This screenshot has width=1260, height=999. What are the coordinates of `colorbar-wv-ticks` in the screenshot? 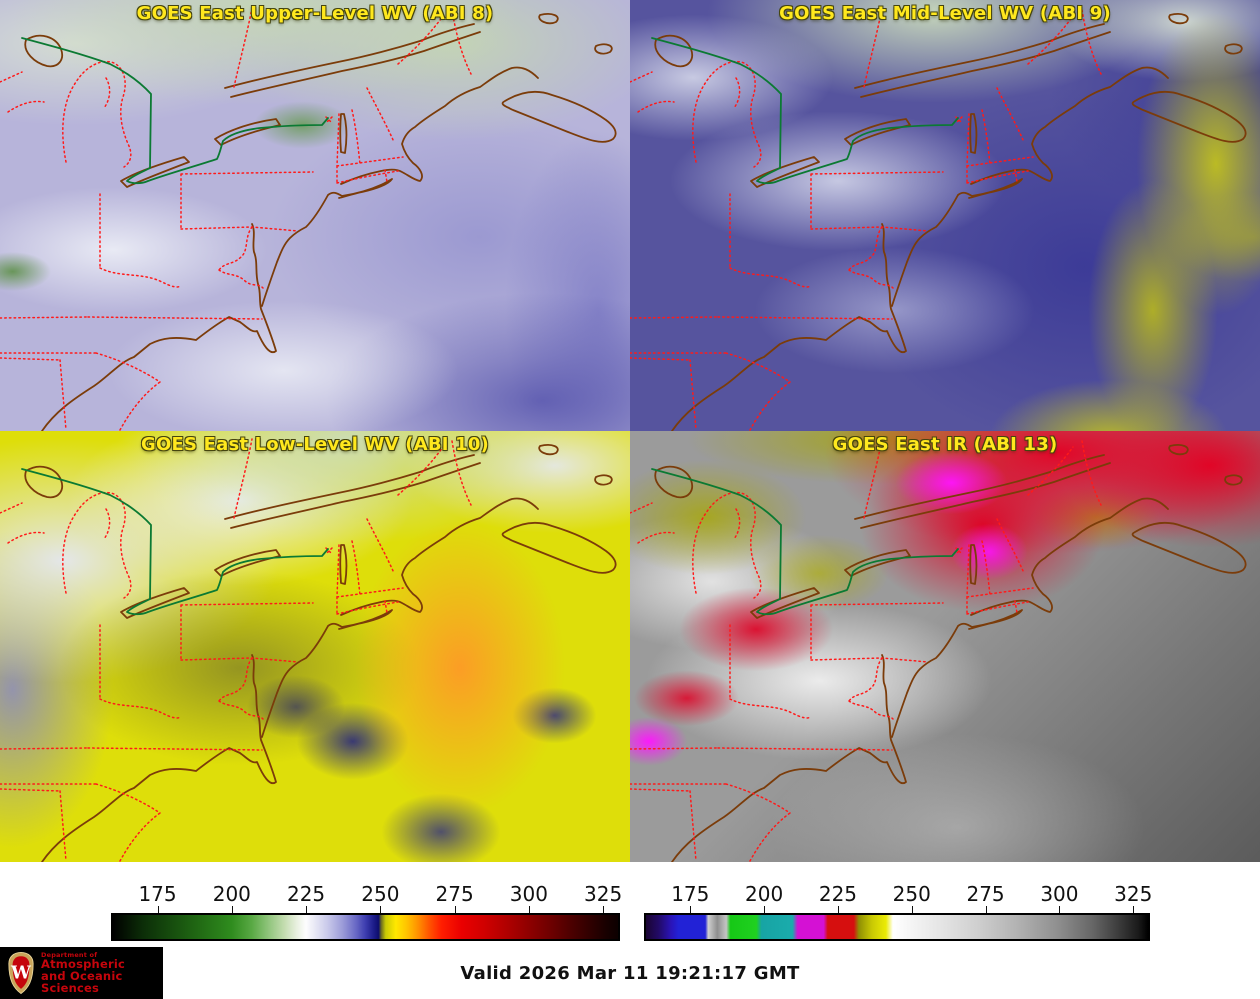 It's located at (365, 909).